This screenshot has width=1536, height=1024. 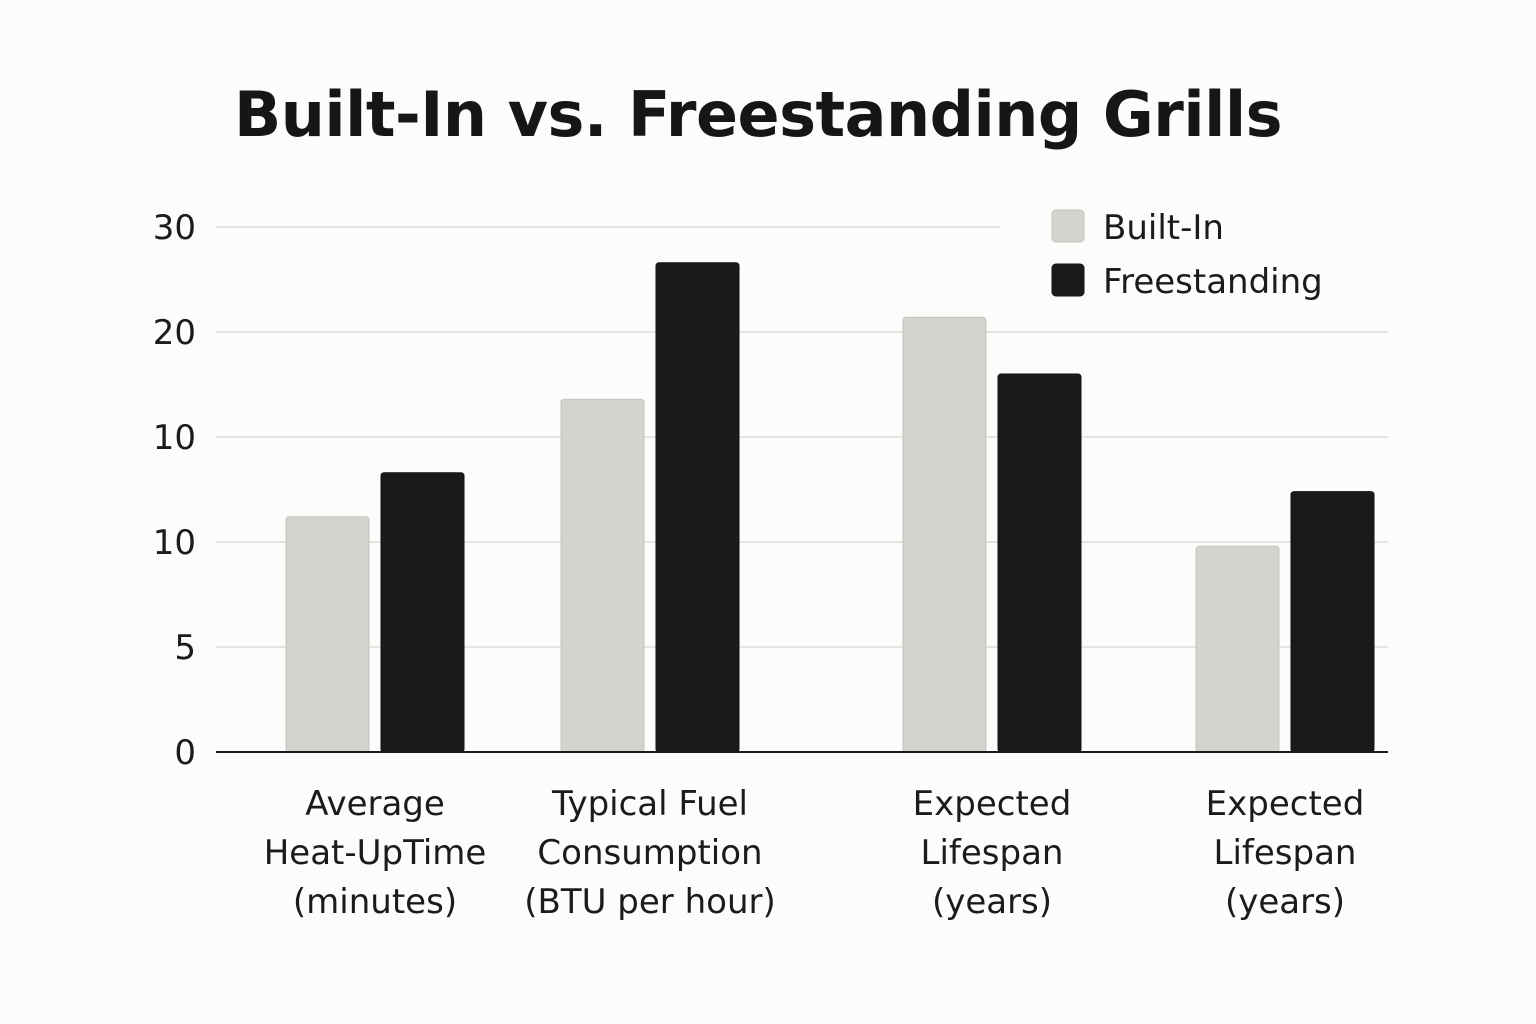 I want to click on x-category-label: Typical Fuel, so click(x=649, y=804).